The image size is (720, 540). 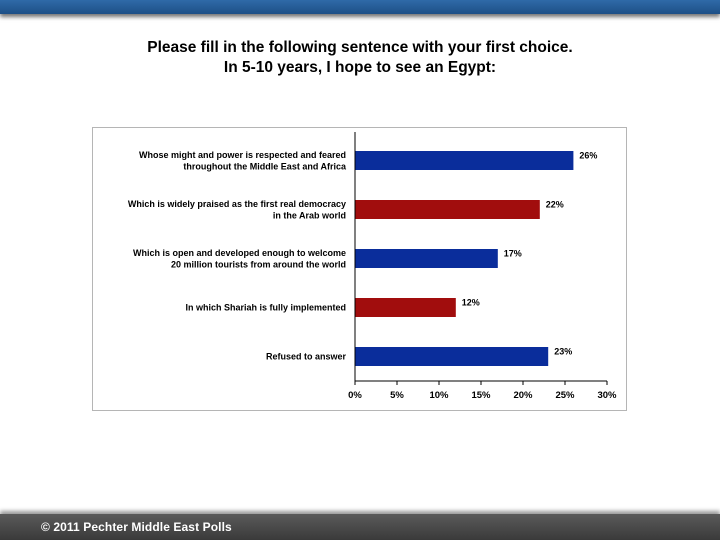 I want to click on data-label: 12%, so click(x=471, y=303).